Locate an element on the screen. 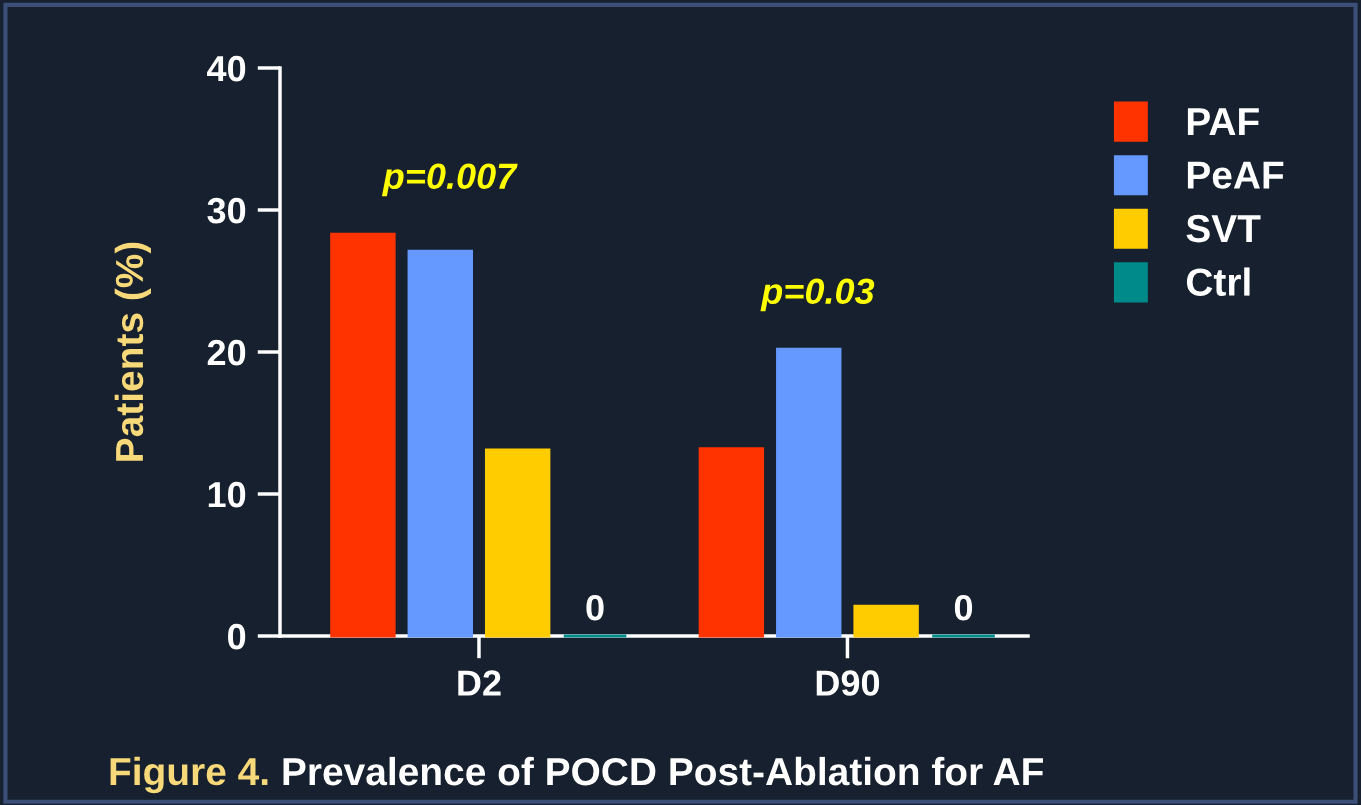 This screenshot has height=805, width=1361. x-tick-label: D90 is located at coordinates (848, 683).